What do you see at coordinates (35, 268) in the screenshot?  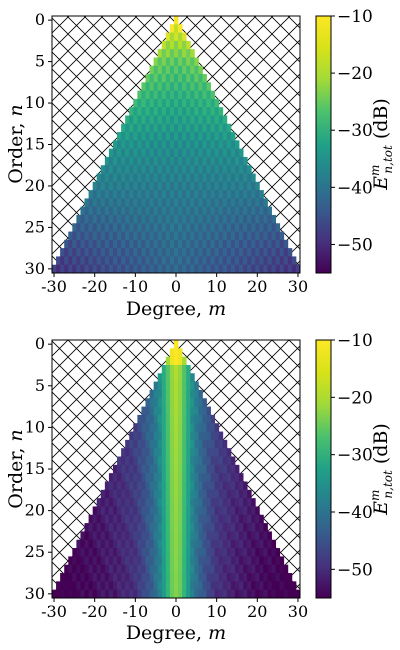 I see `y-tick-label: 30` at bounding box center [35, 268].